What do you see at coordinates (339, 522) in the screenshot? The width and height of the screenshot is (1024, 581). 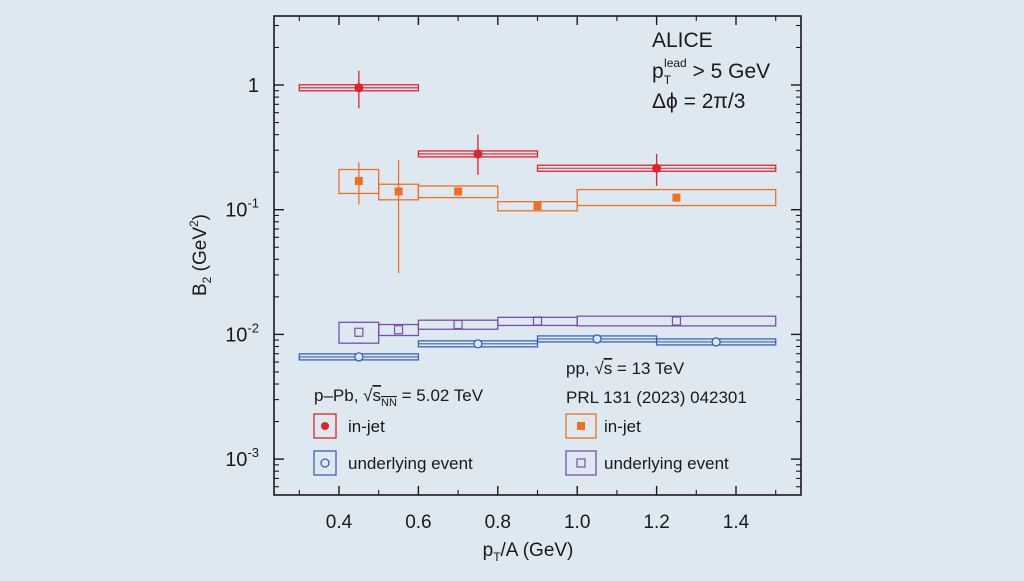 I see `x-tick-label: 0.4` at bounding box center [339, 522].